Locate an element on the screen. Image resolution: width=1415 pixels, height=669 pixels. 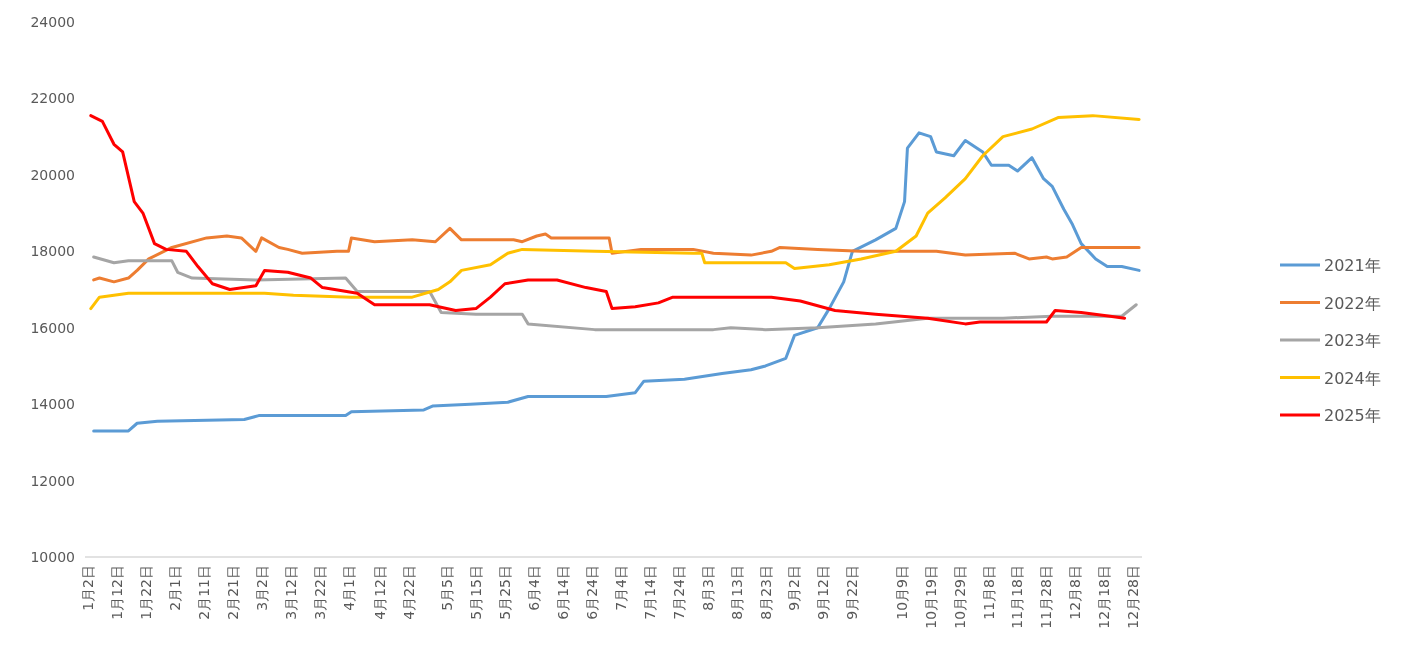
x-tick-label: 2月21日 is located at coordinates (232, 592).